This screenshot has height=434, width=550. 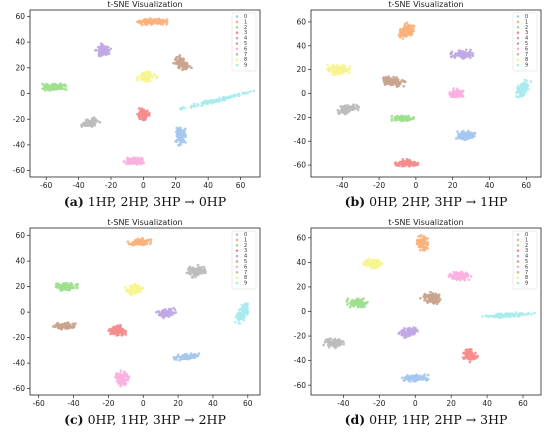 What do you see at coordinates (526, 240) in the screenshot?
I see `legend-entry: 1` at bounding box center [526, 240].